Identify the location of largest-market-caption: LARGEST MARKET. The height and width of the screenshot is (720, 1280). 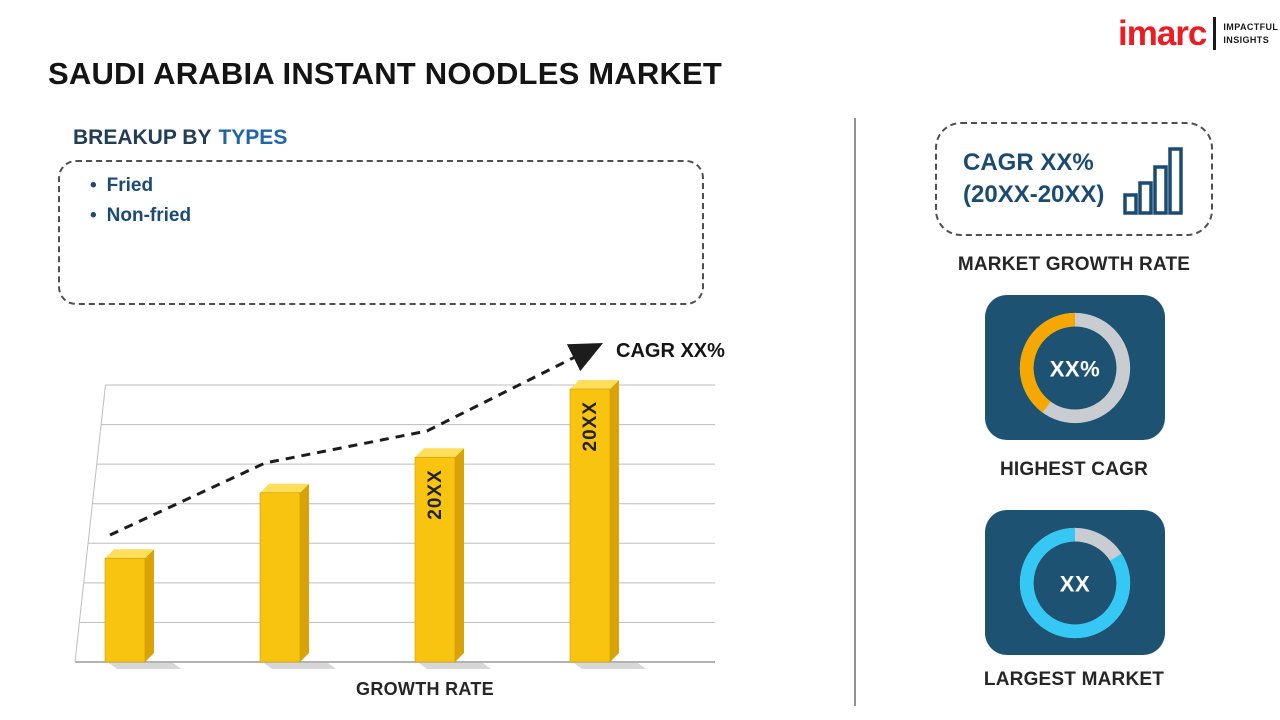
(1074, 679).